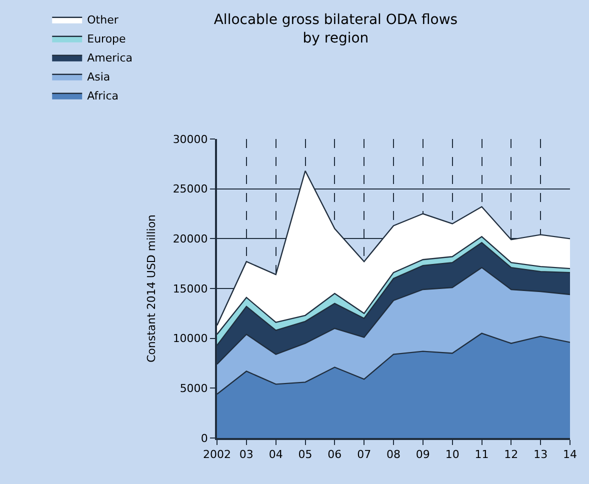  I want to click on chart-title: Allocable gross bilateral ODA flows by region, so click(336, 29).